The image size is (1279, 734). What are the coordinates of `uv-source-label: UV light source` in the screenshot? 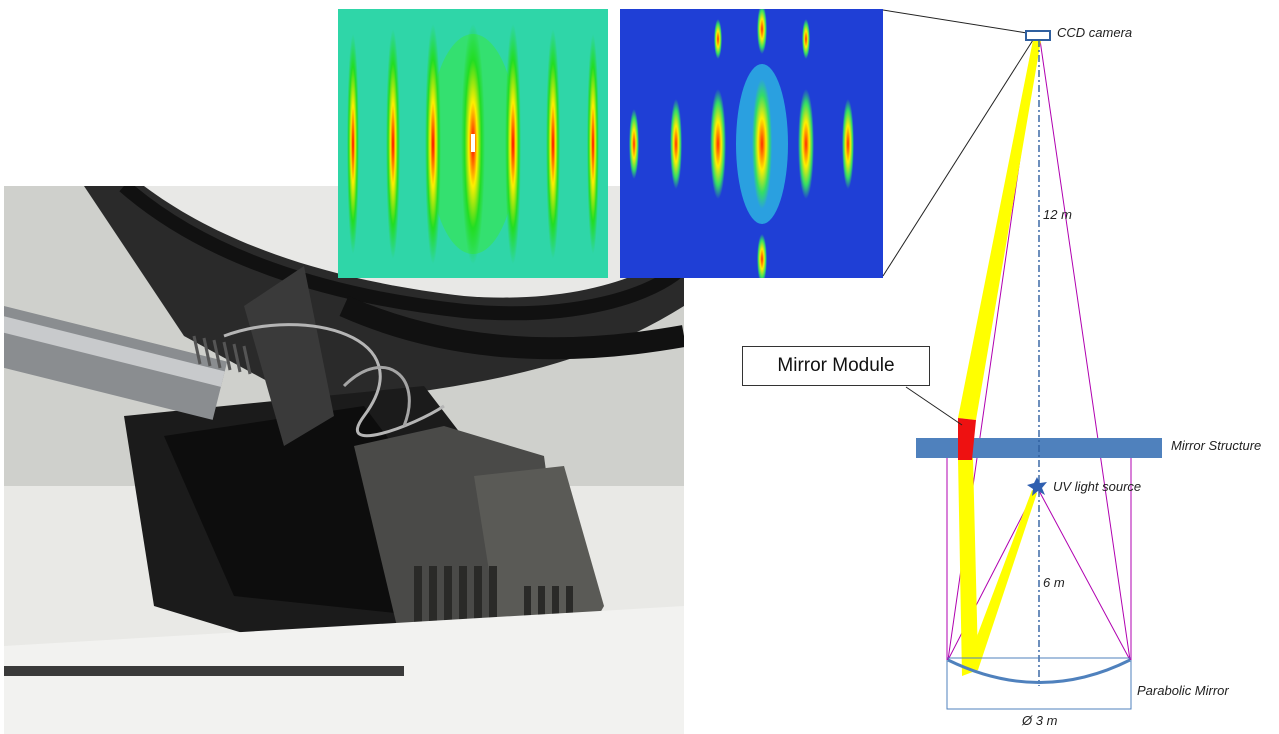 It's located at (1097, 486).